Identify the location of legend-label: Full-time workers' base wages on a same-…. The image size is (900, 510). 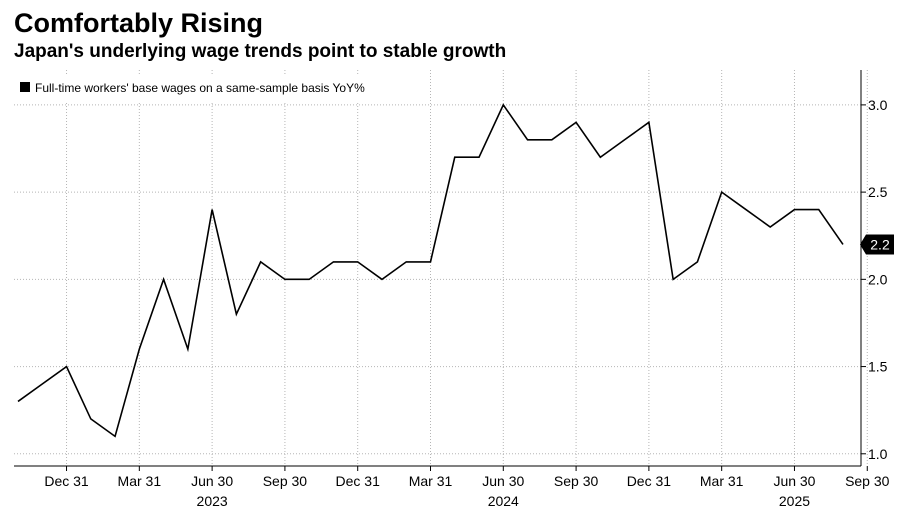
(200, 88).